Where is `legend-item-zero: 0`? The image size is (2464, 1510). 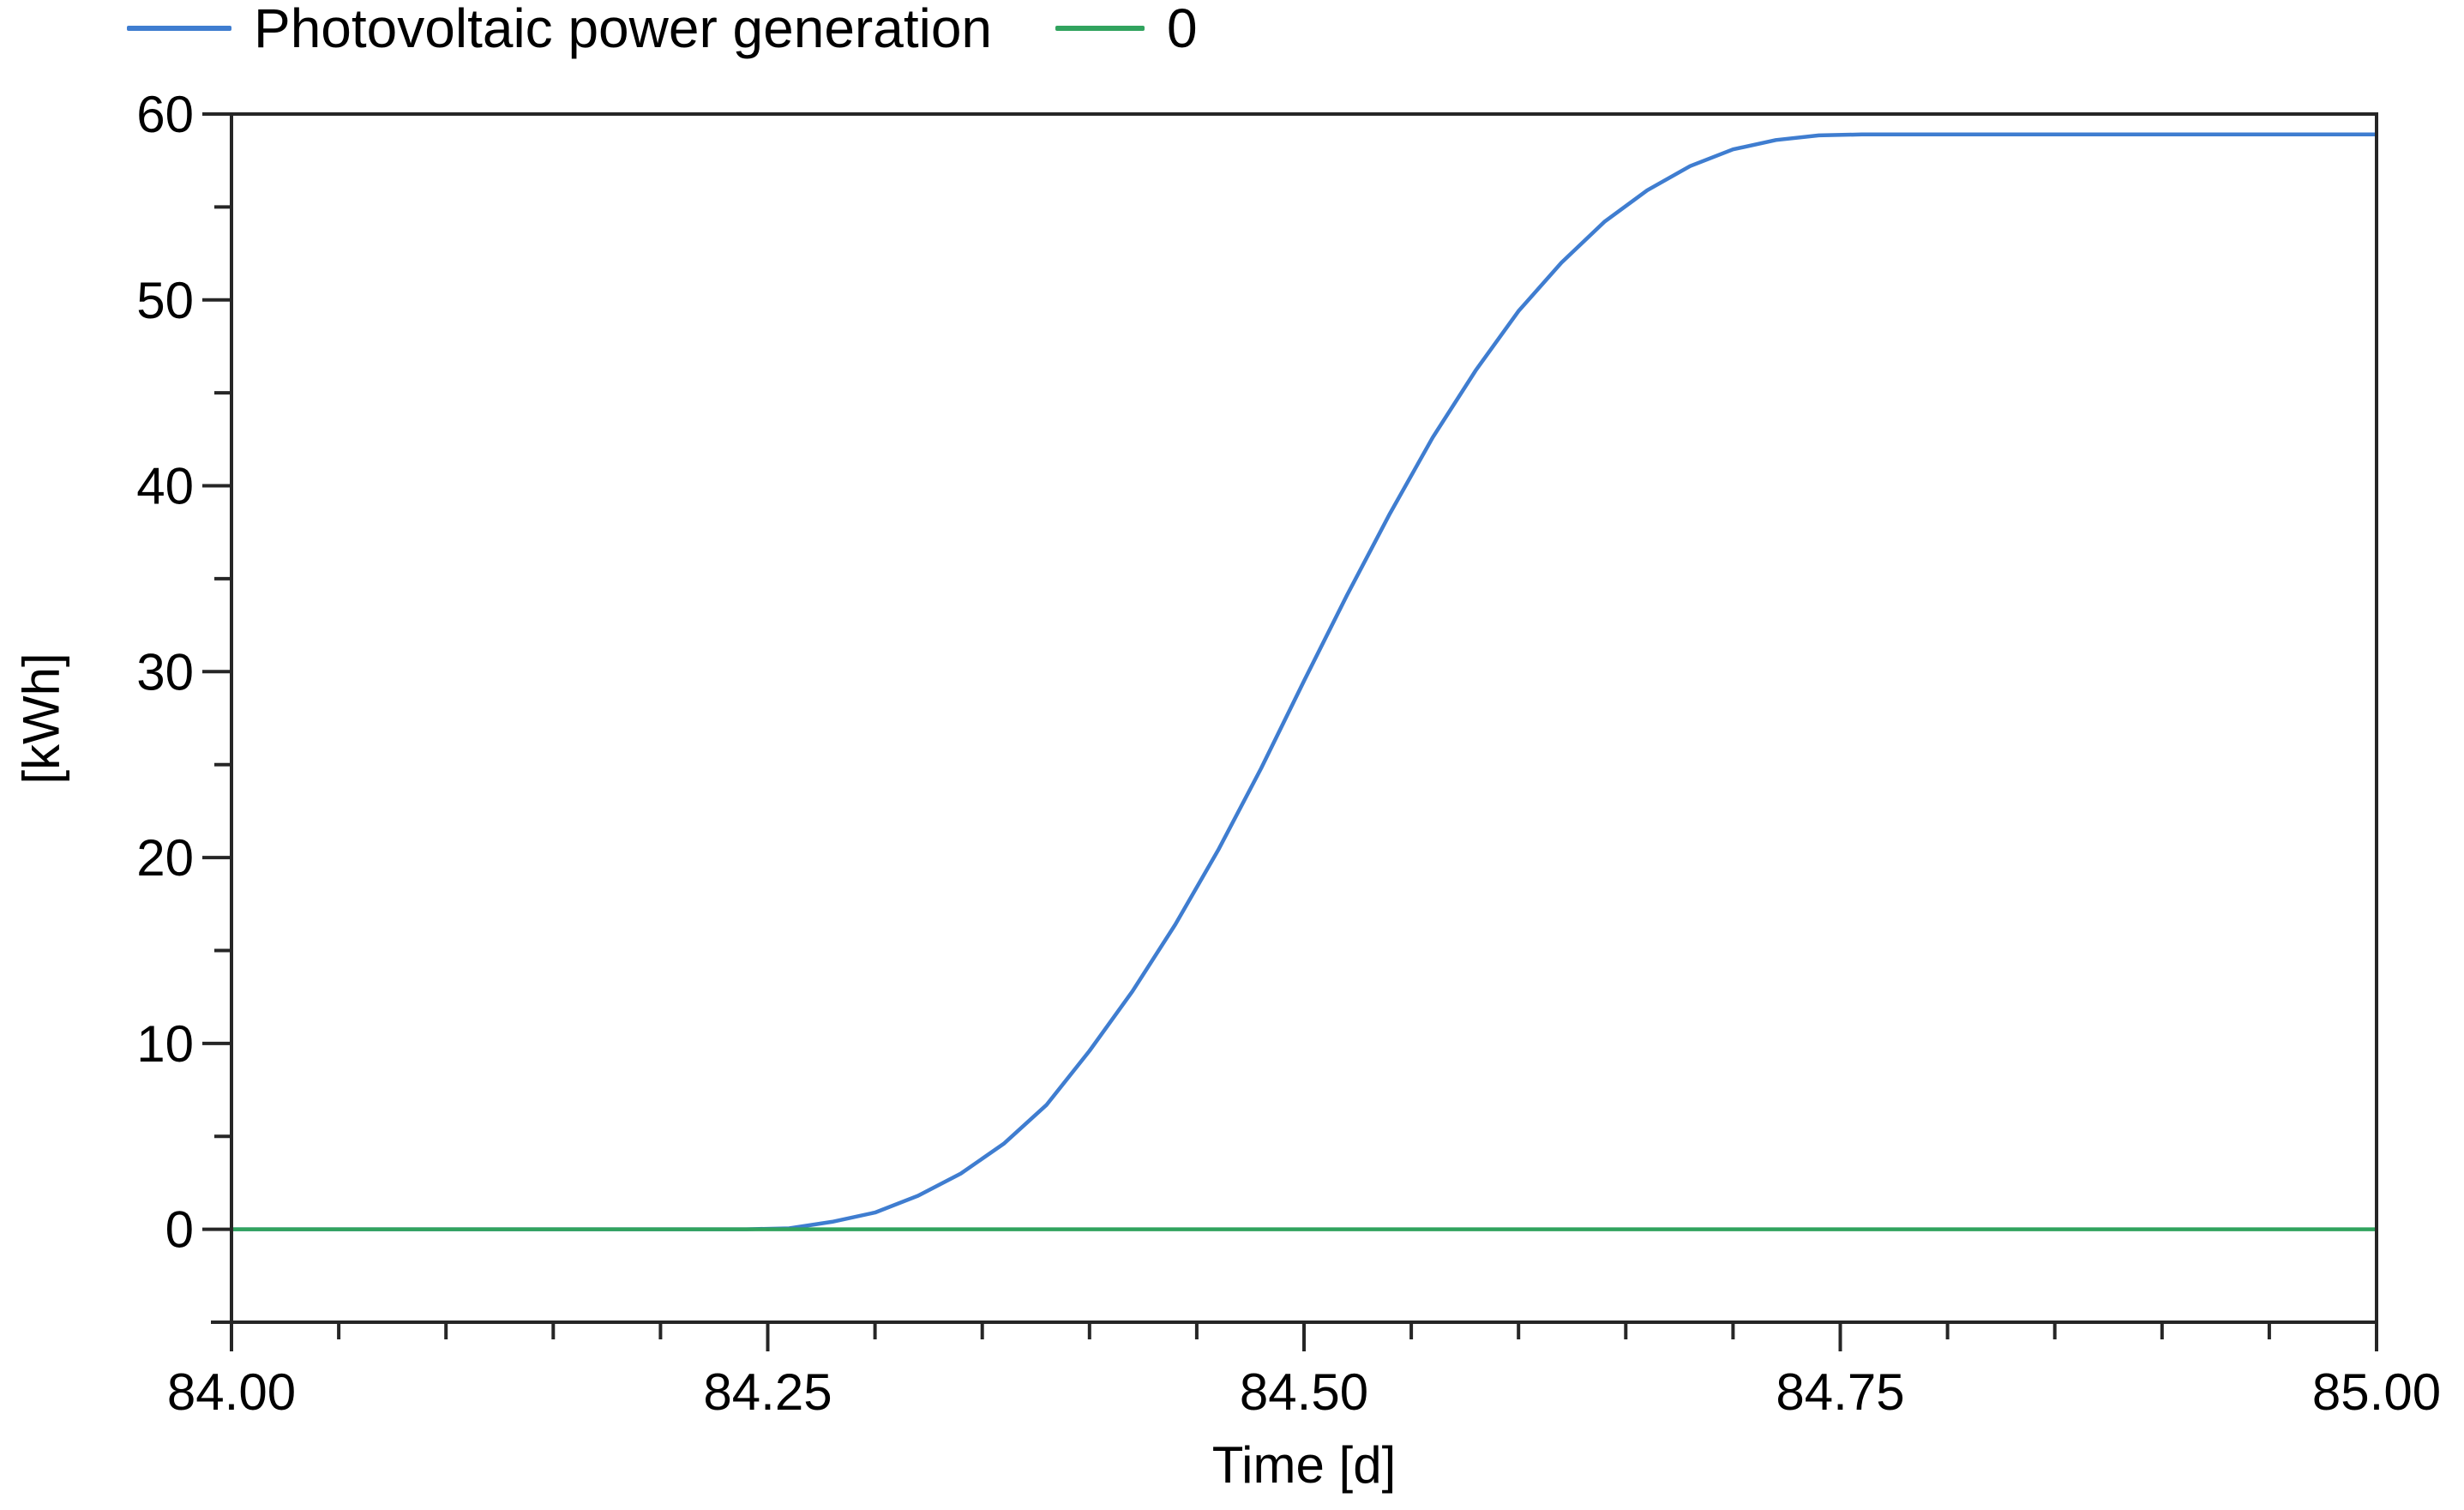
legend-item-zero: 0 is located at coordinates (1126, 29).